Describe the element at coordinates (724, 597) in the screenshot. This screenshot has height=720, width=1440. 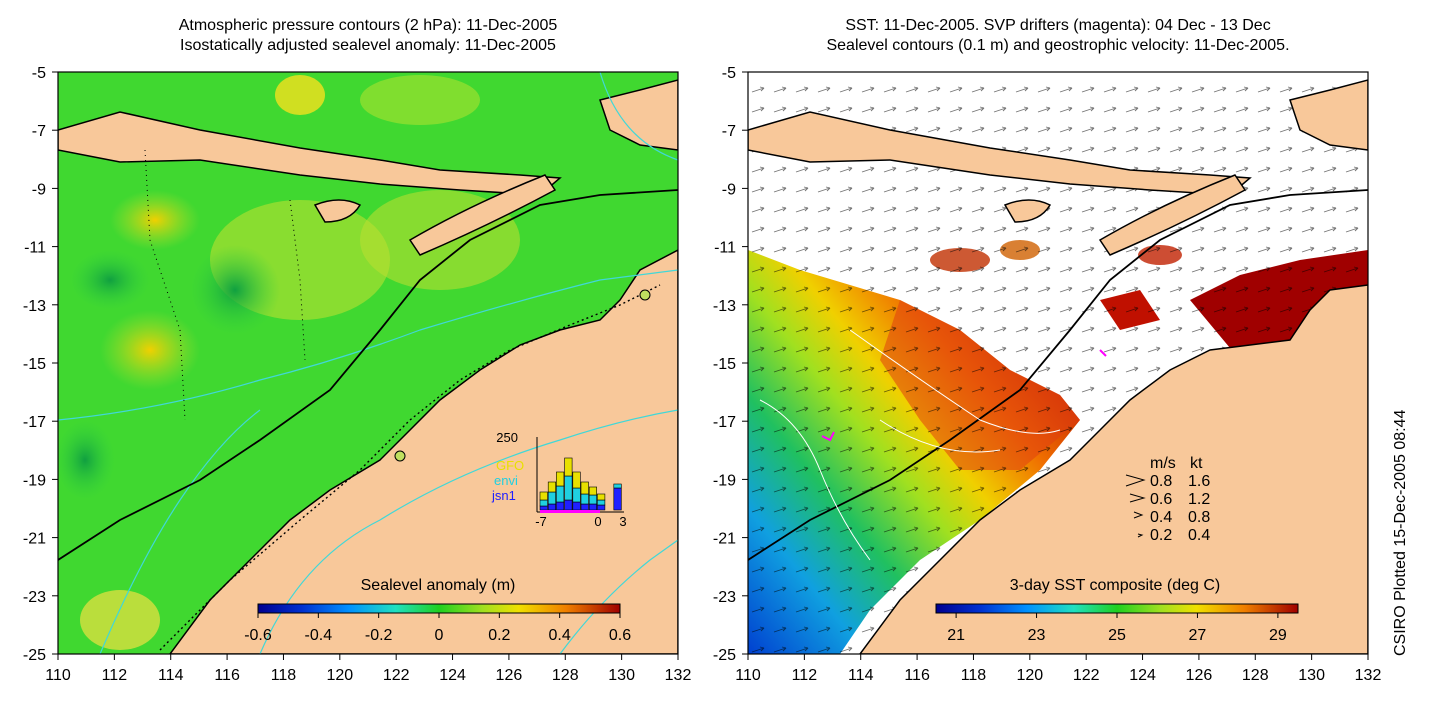
I see `right-y-tick-label: -23` at that location.